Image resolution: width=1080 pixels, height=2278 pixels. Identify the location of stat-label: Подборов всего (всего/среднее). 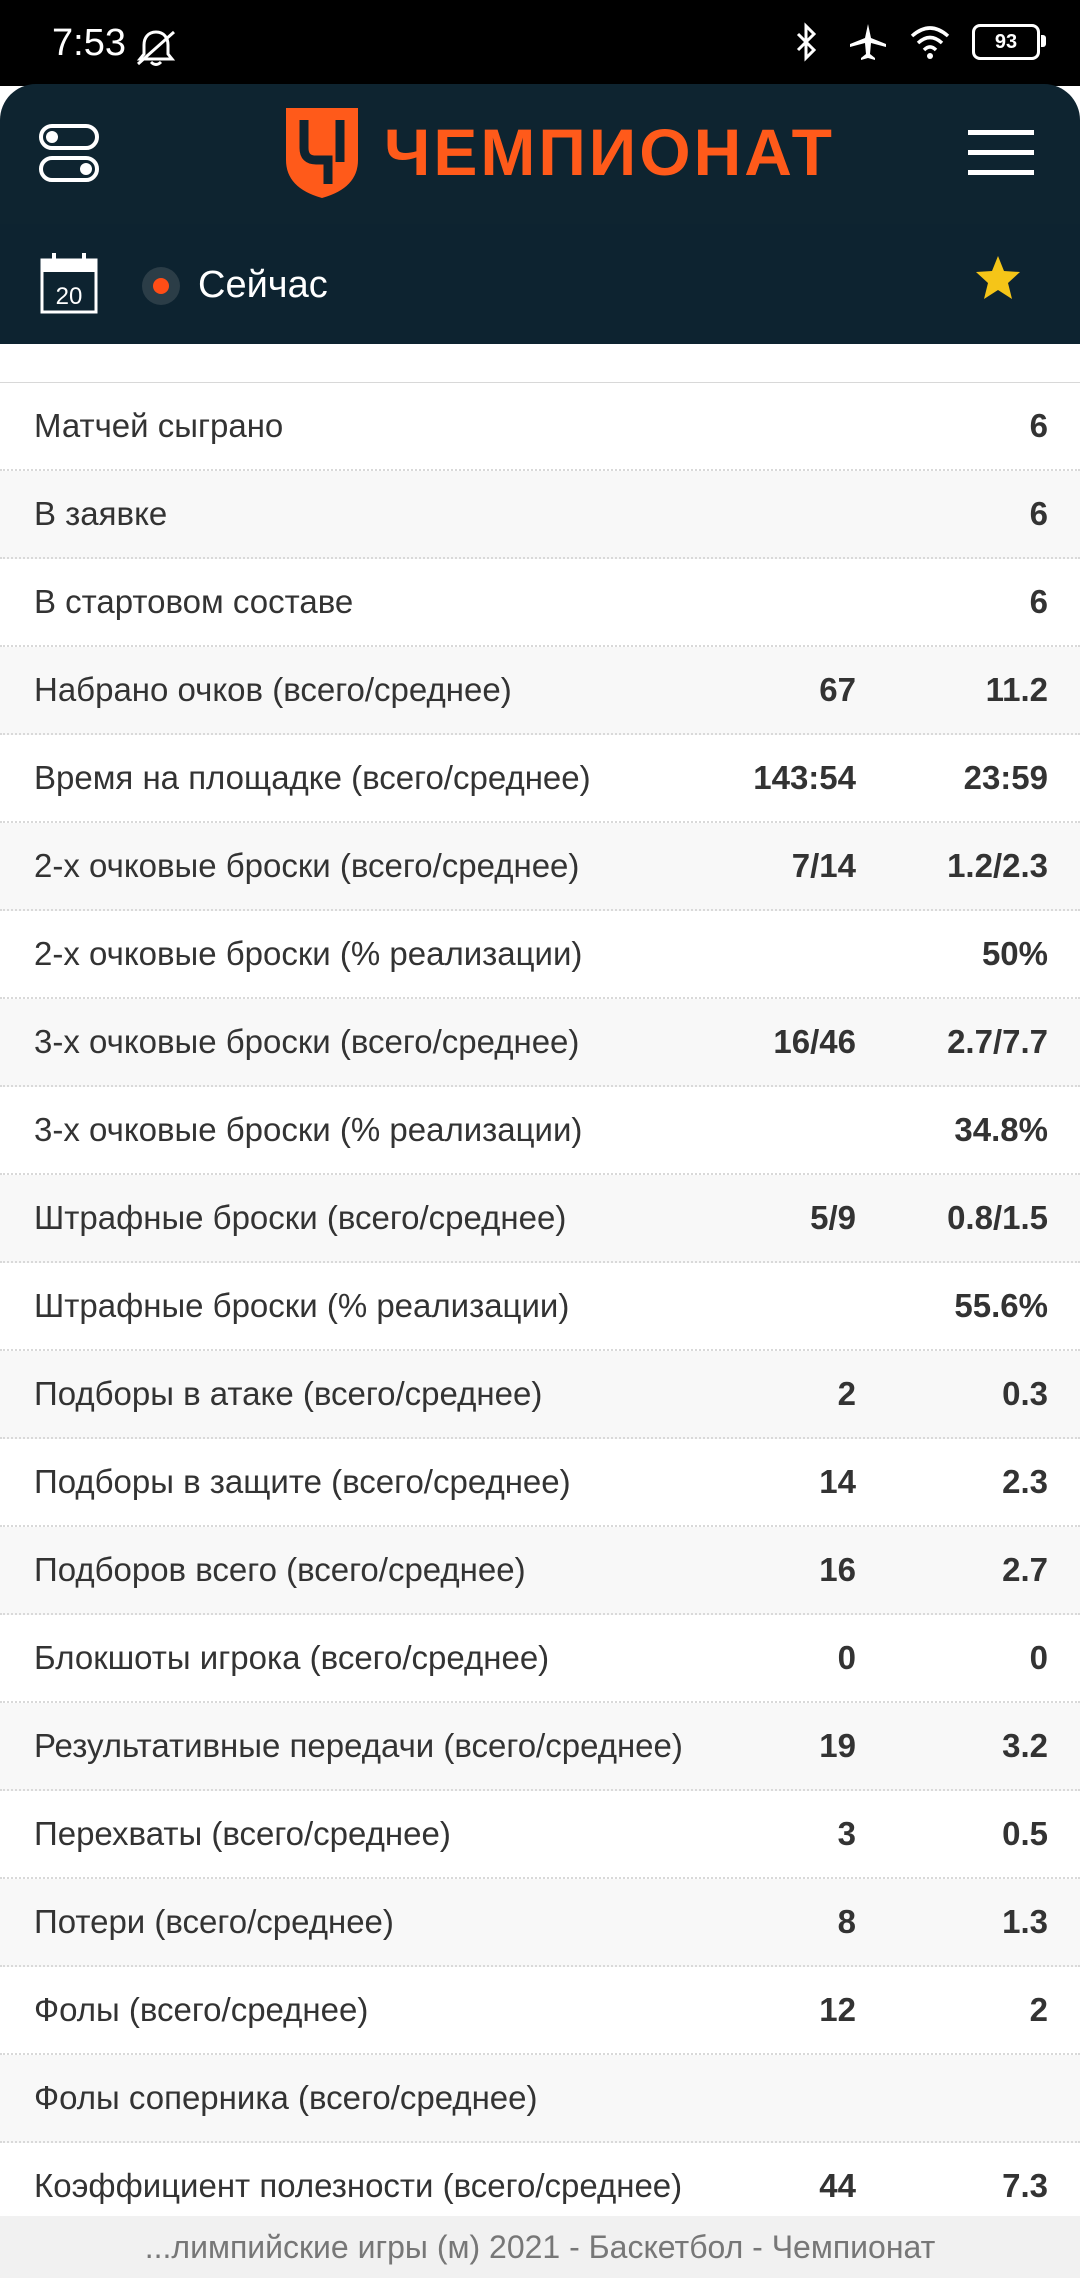
(280, 1569).